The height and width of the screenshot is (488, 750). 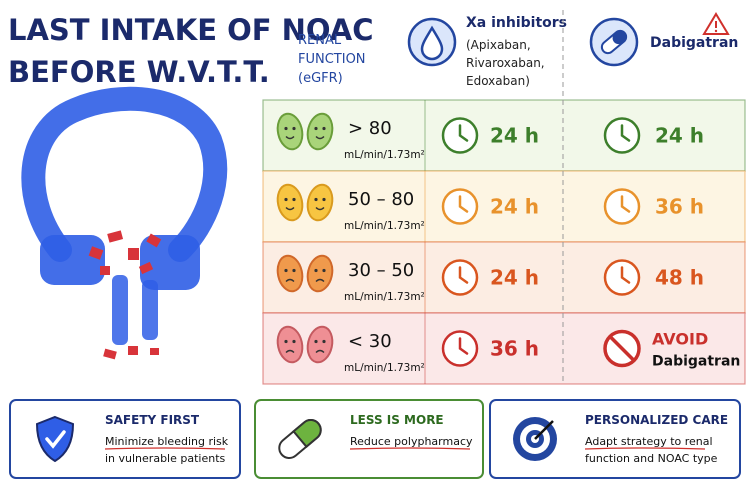 What do you see at coordinates (696, 362) in the screenshot?
I see `dabigatran-note: Dabigatran` at bounding box center [696, 362].